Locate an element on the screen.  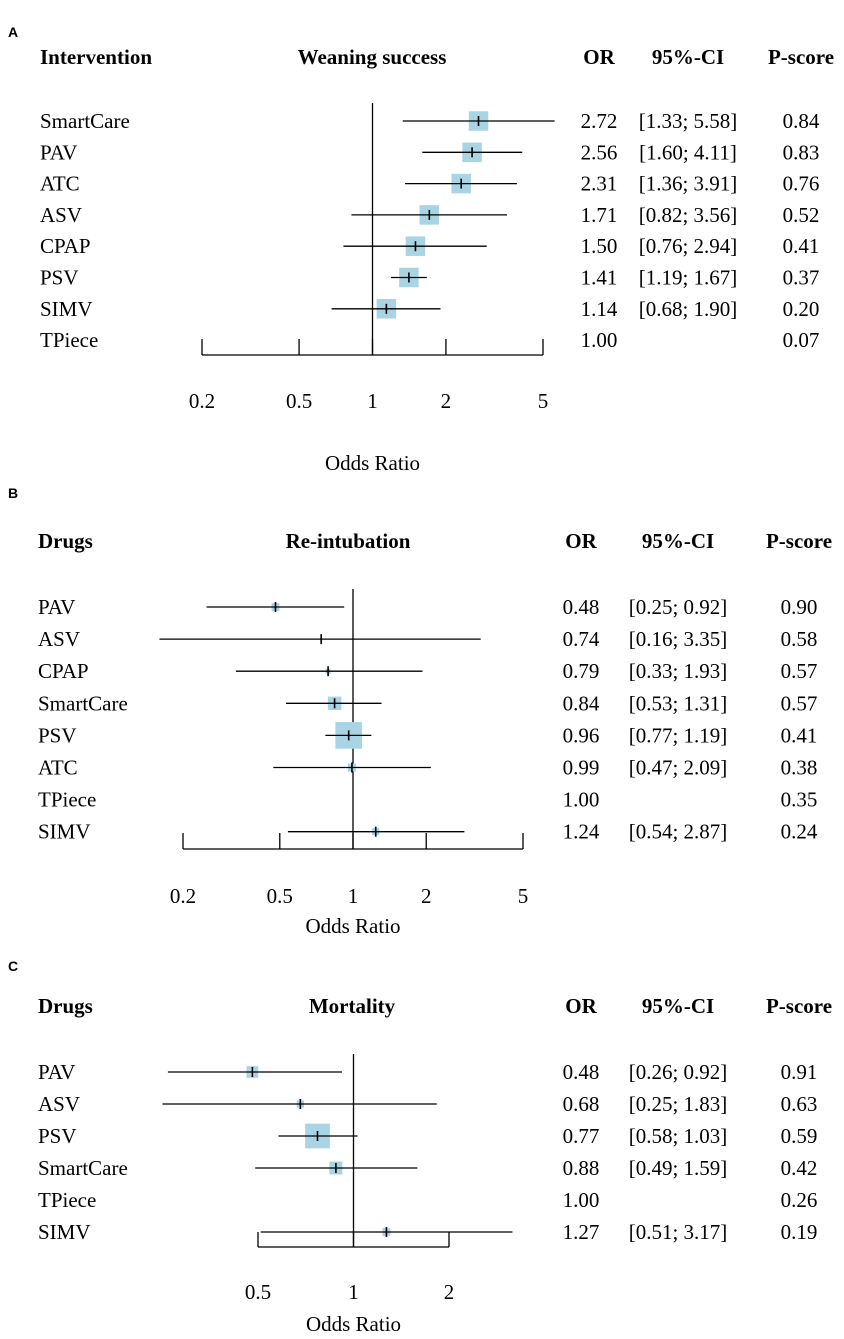
row-simv: SIMV 1.24 [0.54; 2.87] 0.24 is located at coordinates (428, 832).